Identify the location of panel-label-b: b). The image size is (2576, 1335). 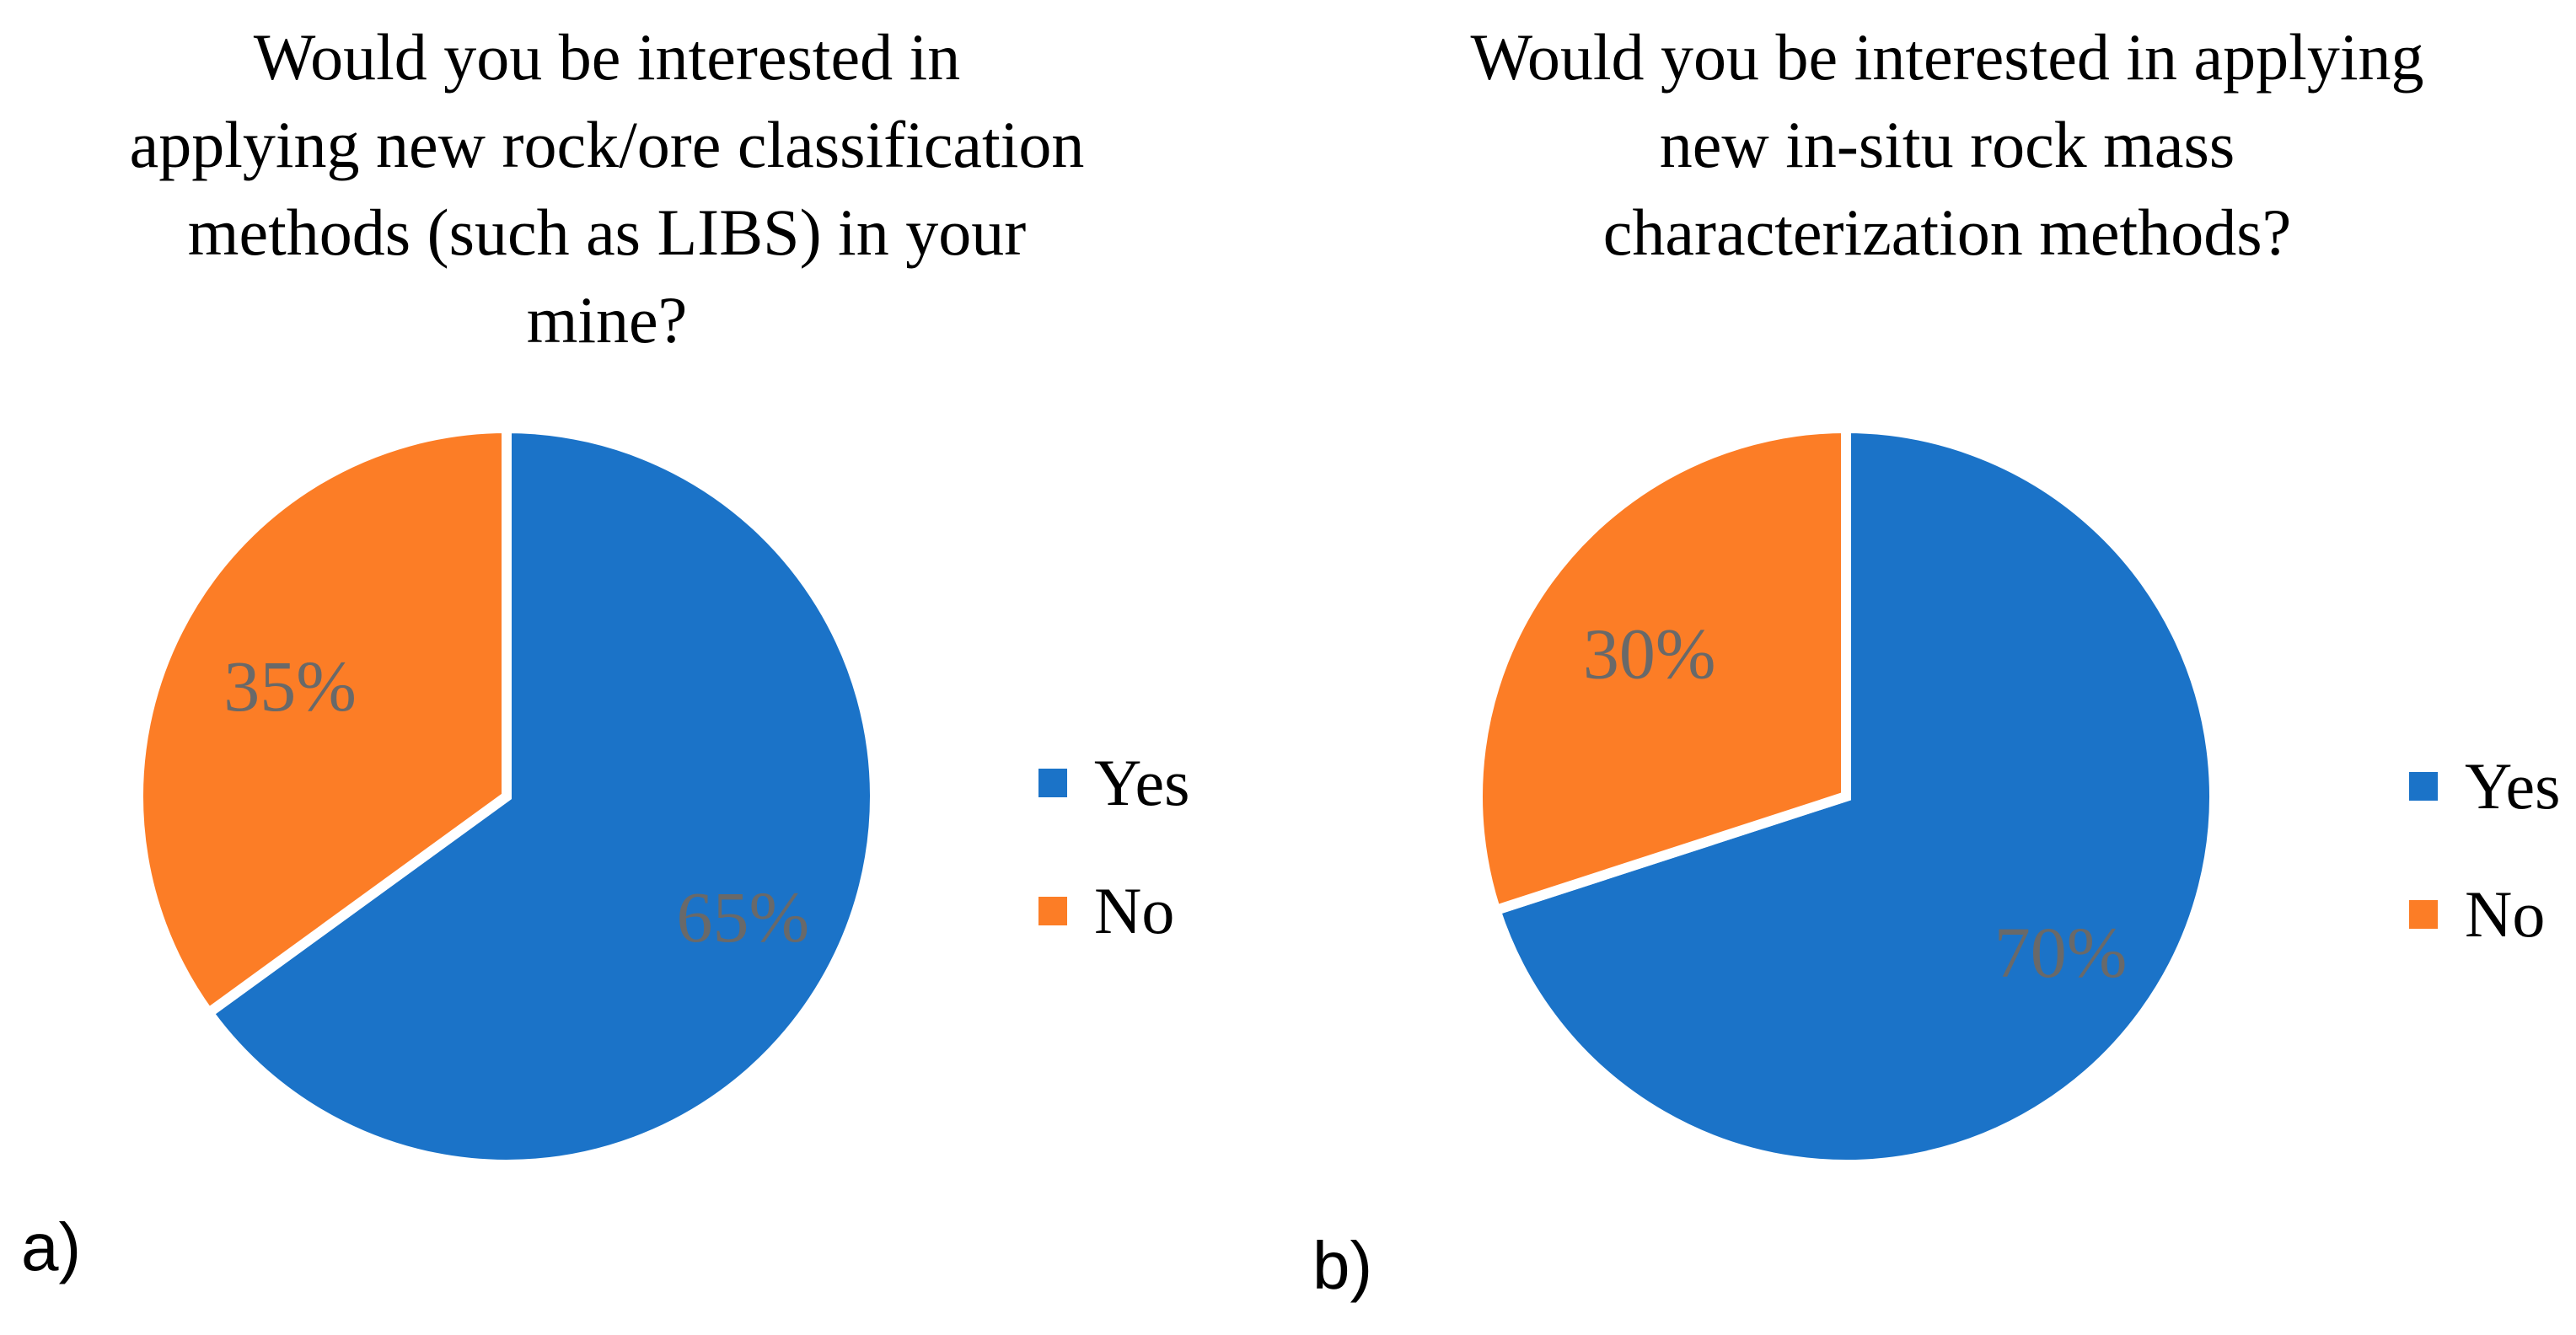
(1342, 1265).